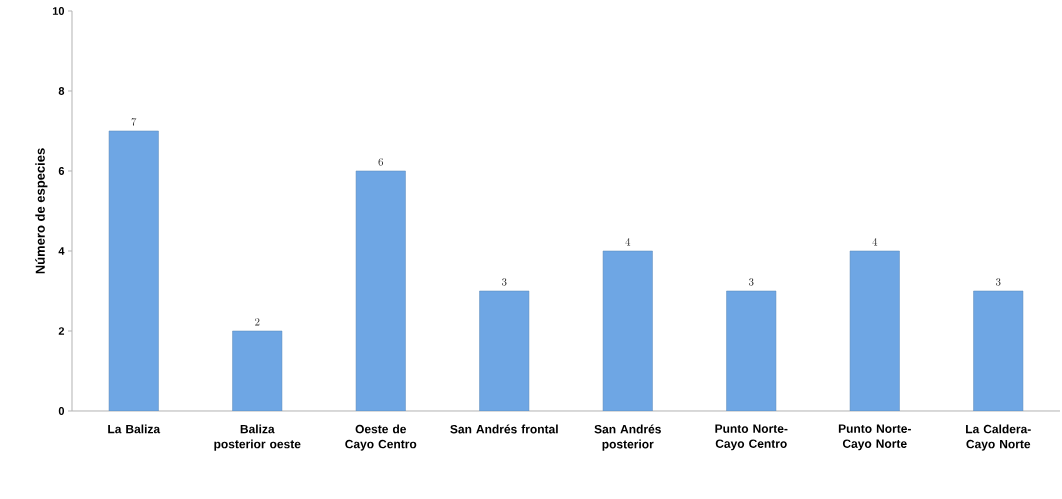  What do you see at coordinates (61, 251) in the screenshot?
I see `y-tick-label: 4` at bounding box center [61, 251].